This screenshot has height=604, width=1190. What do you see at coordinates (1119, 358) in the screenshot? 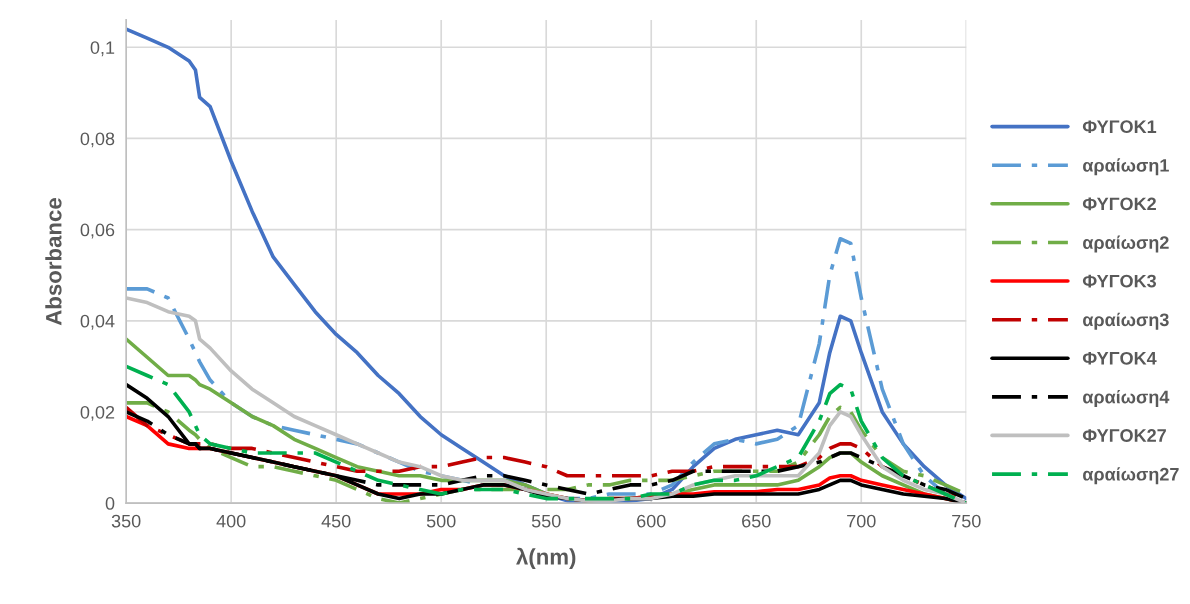
I see `legend-label: ΦΥΓΟΚ4` at bounding box center [1119, 358].